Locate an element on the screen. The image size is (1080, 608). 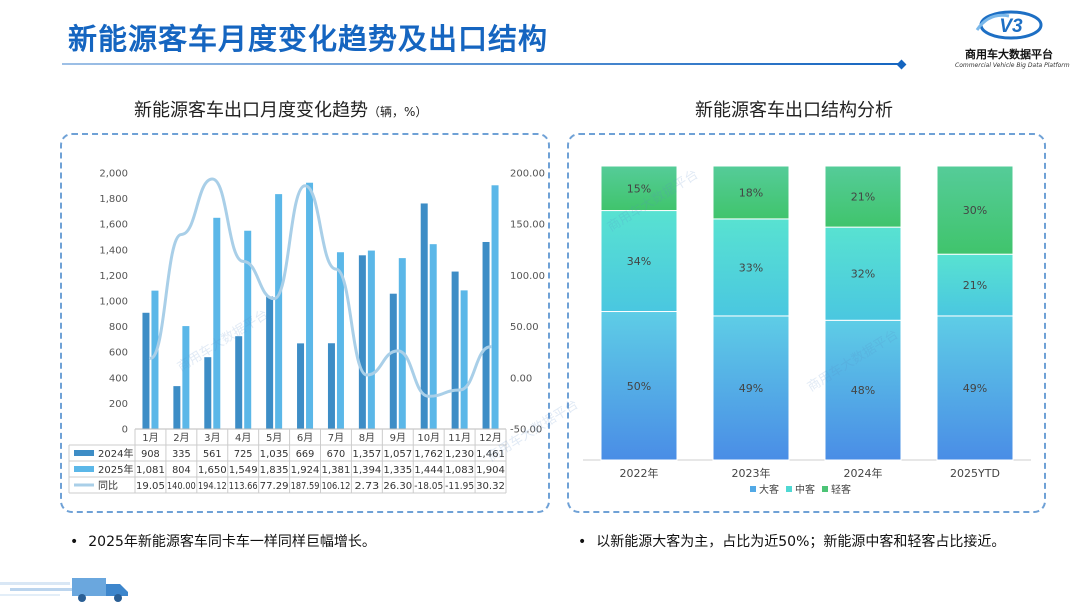
x-tick-label: 6月 is located at coordinates (305, 438).